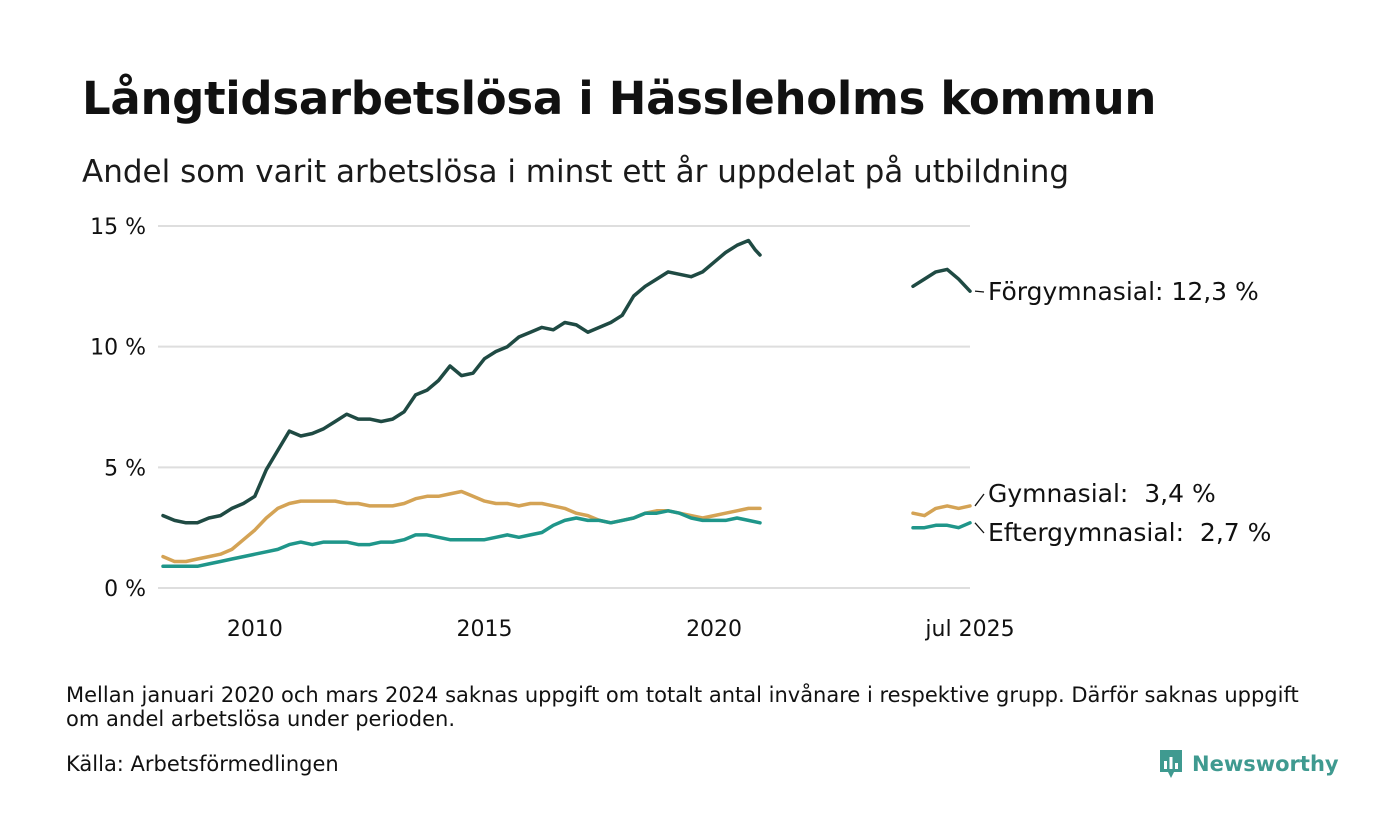  I want to click on series-end-label: Förgymnasial: 12,3 %, so click(1123, 291).